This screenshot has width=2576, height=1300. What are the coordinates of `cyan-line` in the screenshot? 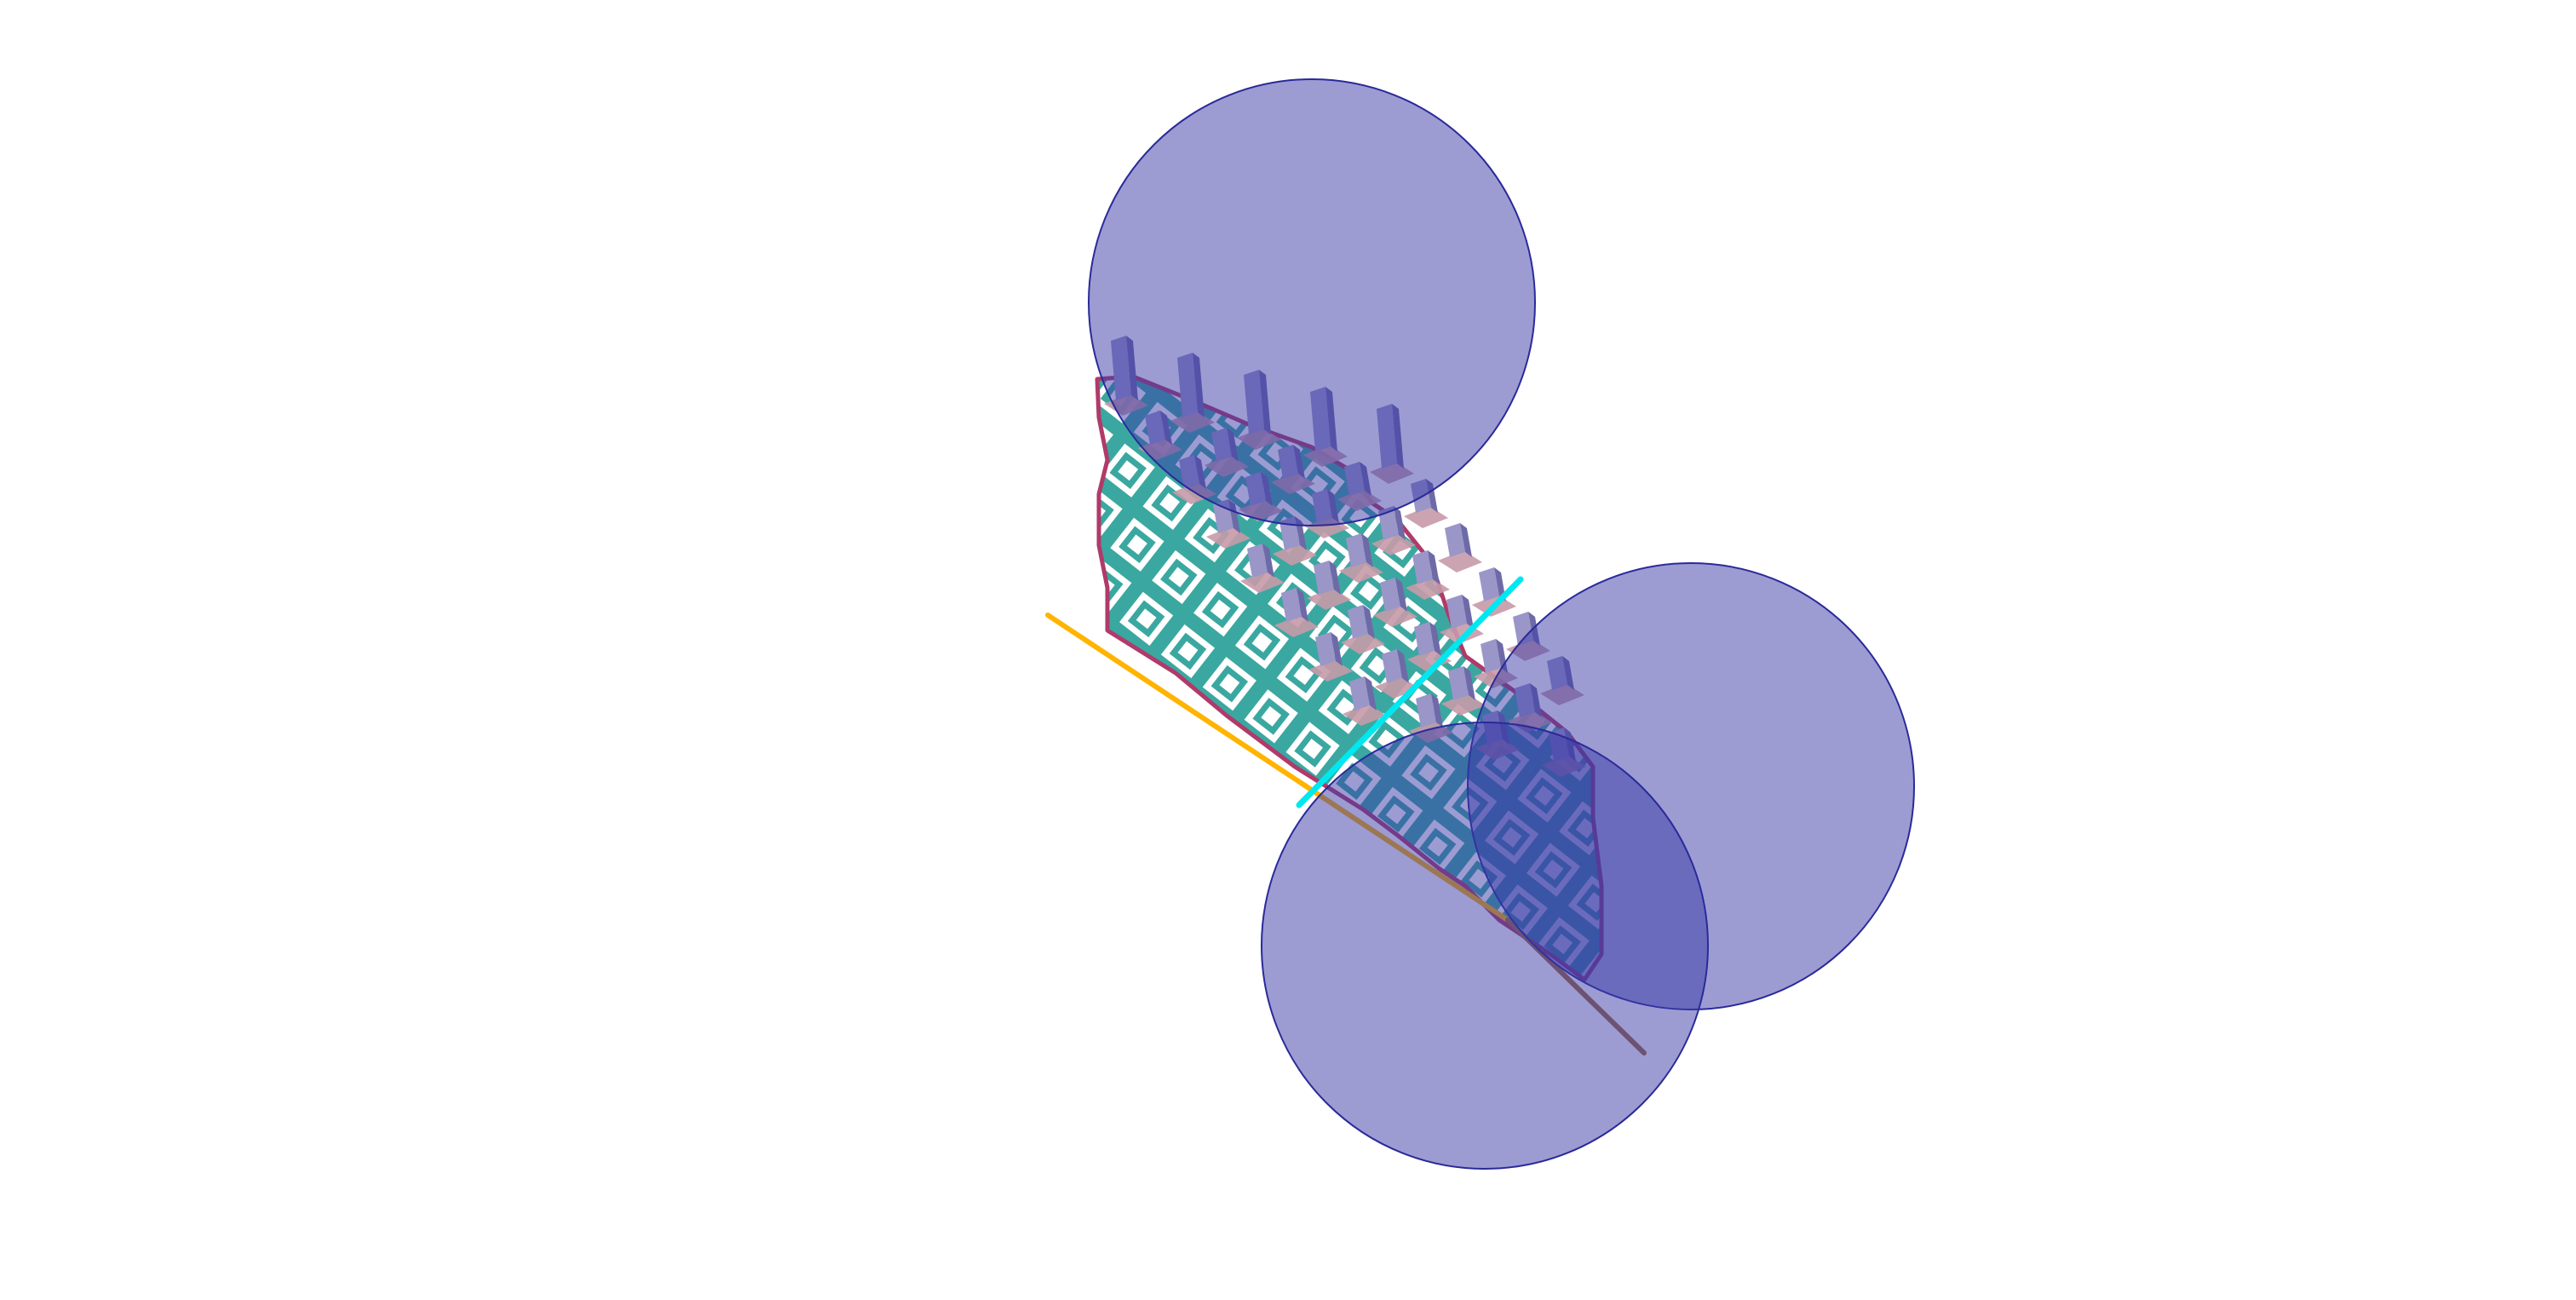 It's located at (1410, 692).